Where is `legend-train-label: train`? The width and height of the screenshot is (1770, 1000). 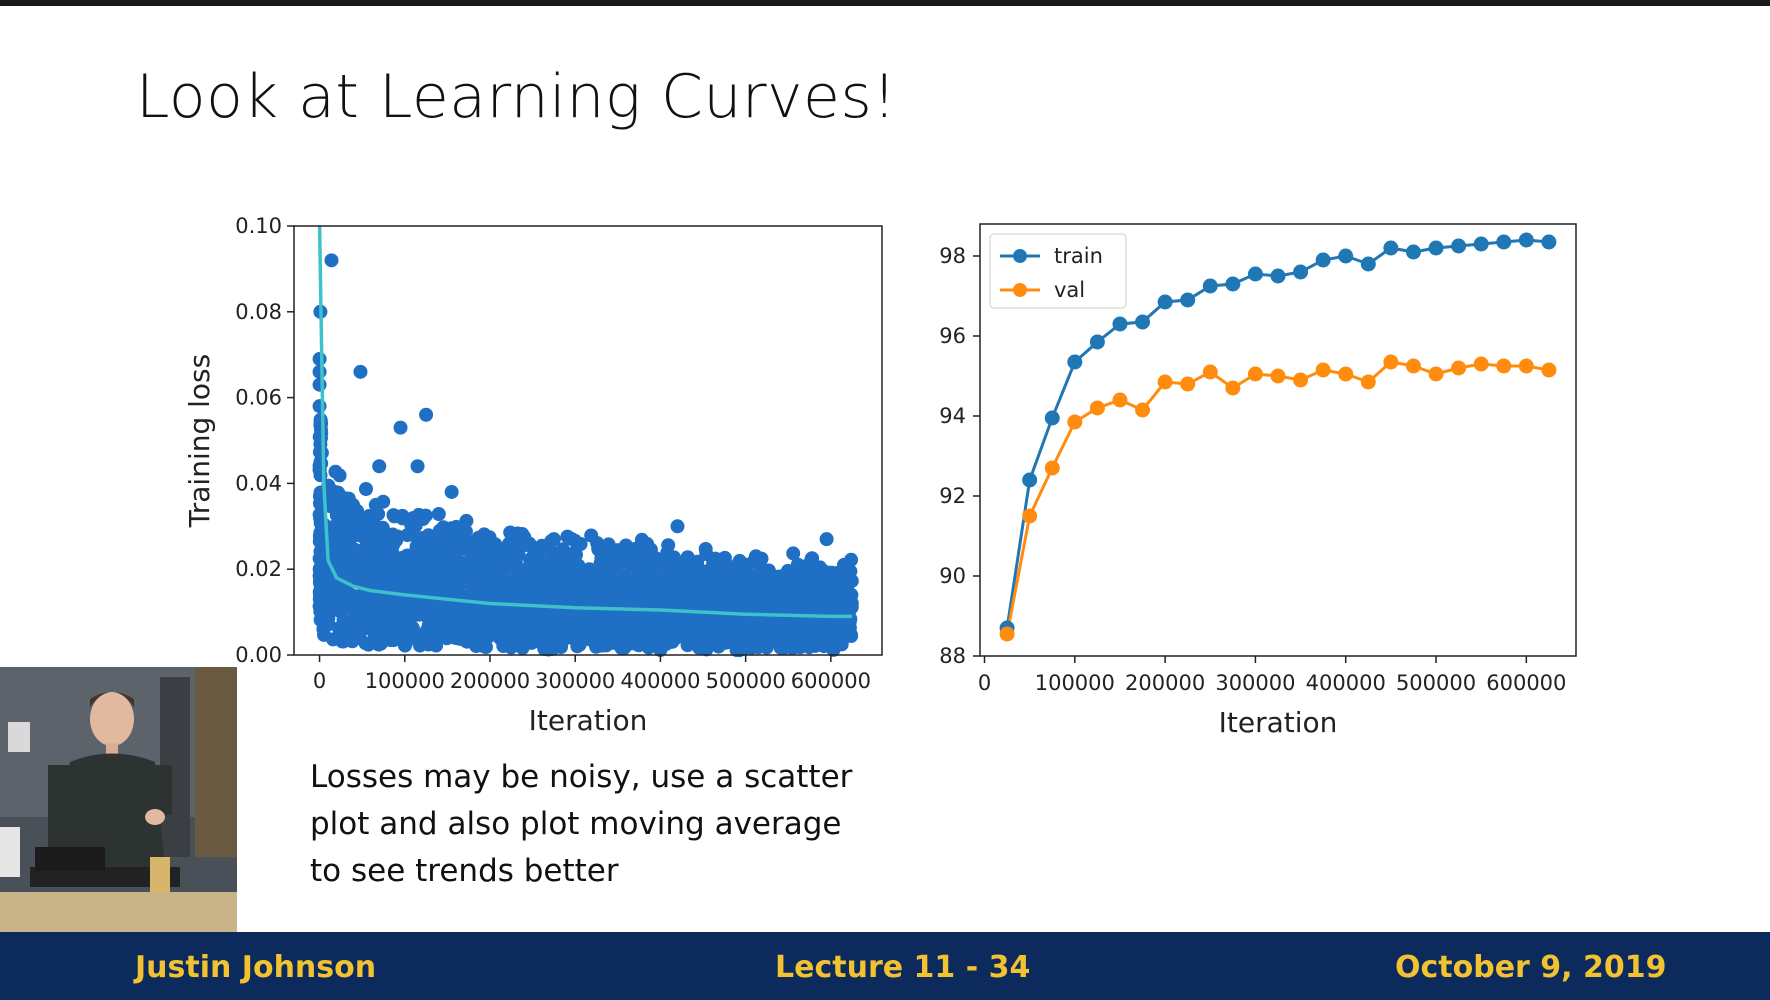
legend-train-label: train is located at coordinates (1078, 256).